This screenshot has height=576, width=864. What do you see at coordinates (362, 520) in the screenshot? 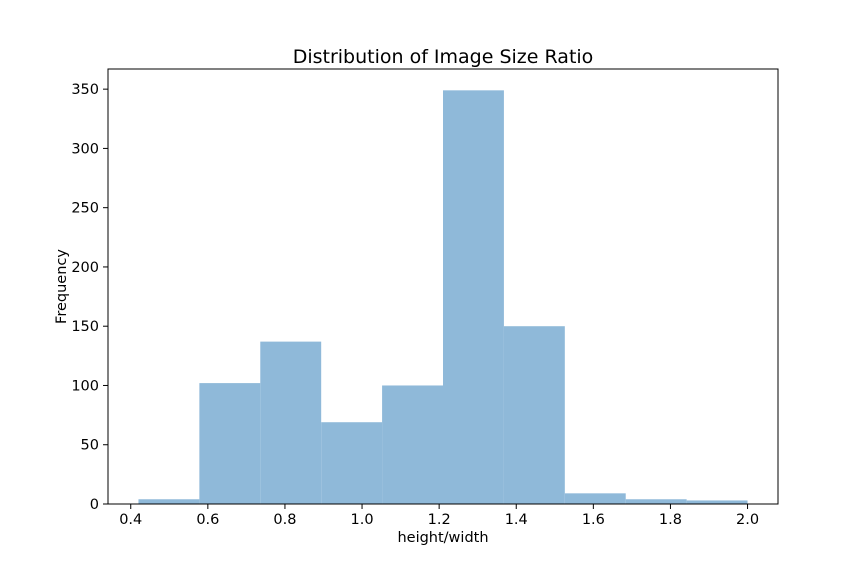
I see `x-tick-label: 1.0` at bounding box center [362, 520].